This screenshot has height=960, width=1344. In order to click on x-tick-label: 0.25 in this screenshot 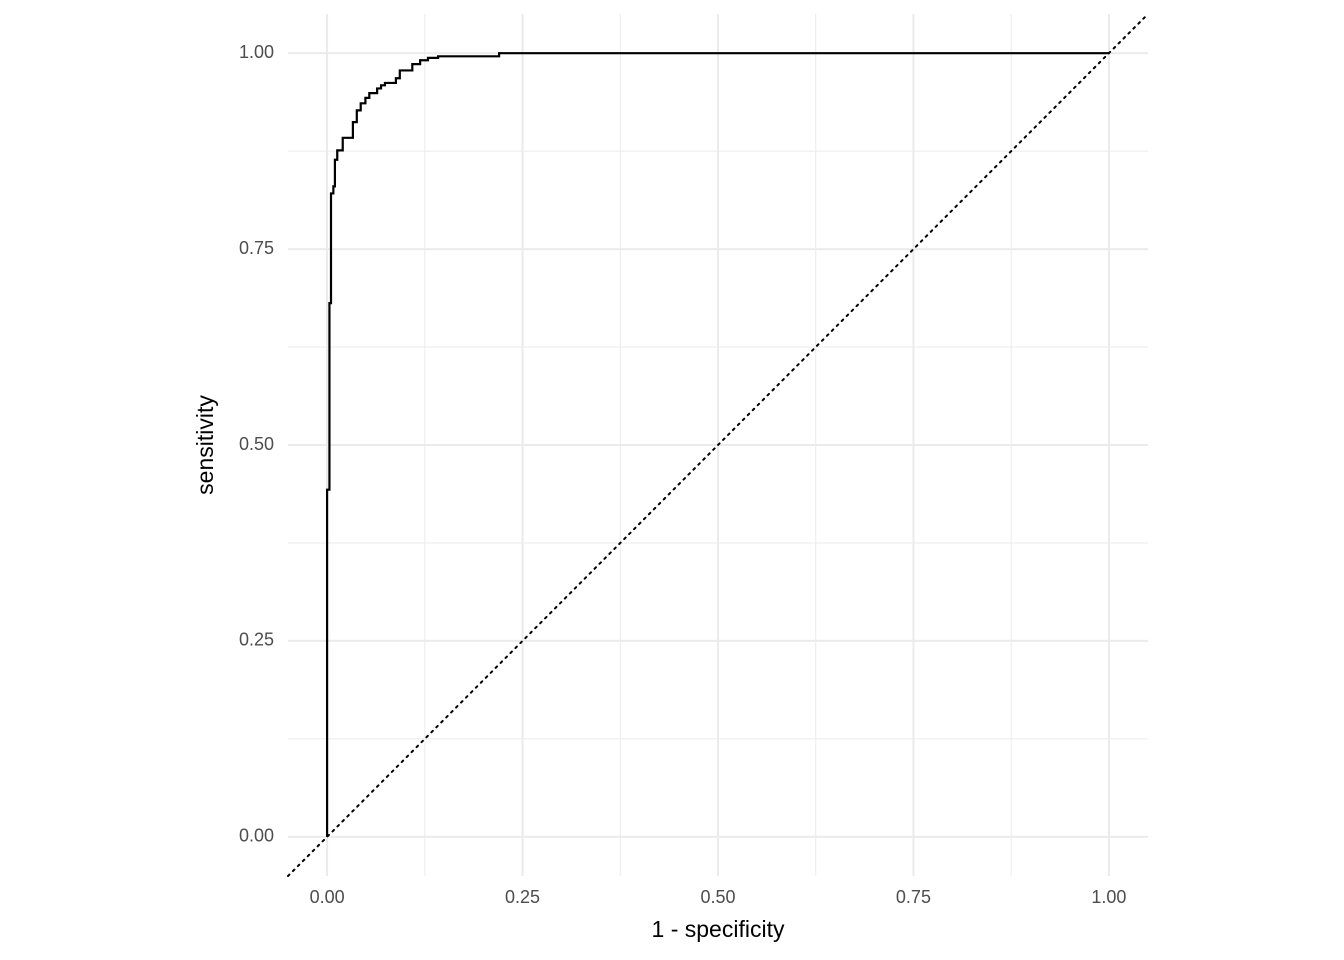, I will do `click(522, 897)`.